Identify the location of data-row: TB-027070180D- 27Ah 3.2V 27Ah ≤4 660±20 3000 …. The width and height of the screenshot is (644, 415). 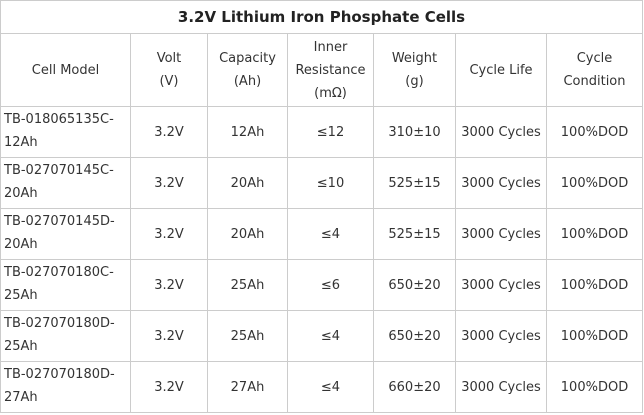
(321, 387).